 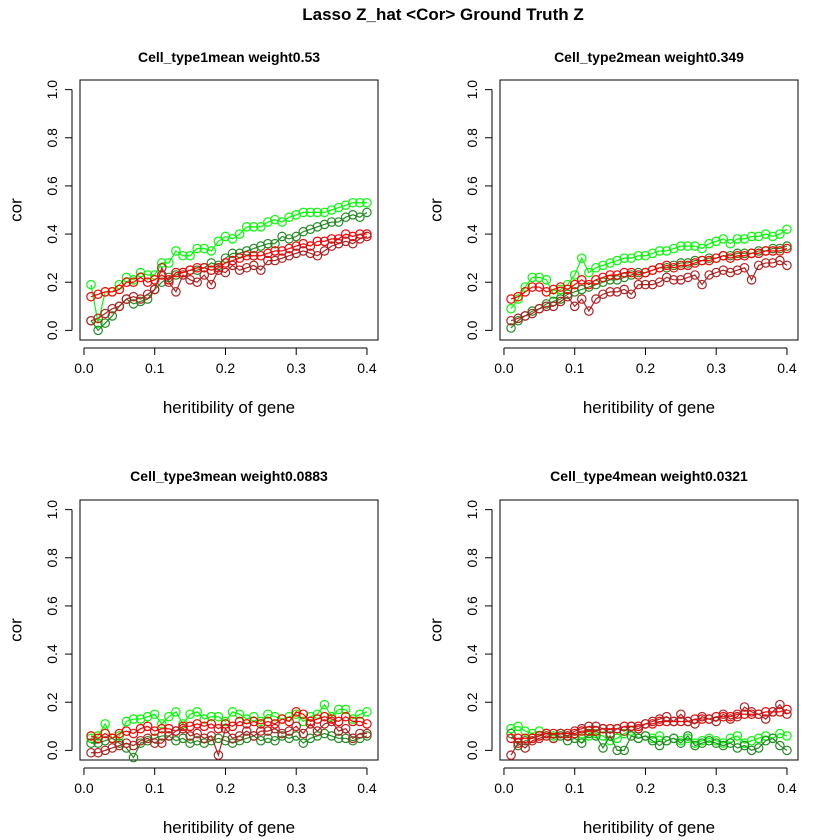 I want to click on panel-3-x-axis-label: heritibility of gene, so click(x=229, y=827).